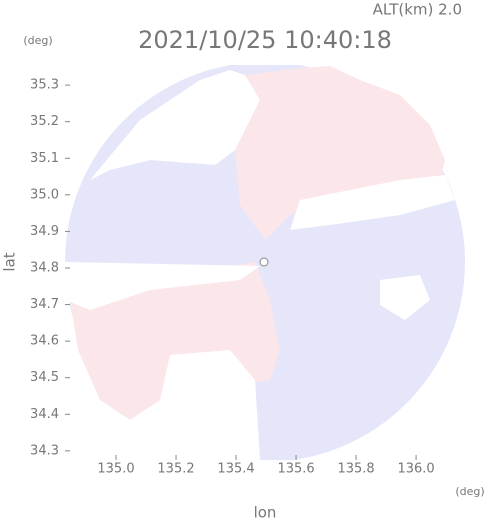  I want to click on y-tick-label: 34.4, so click(44, 414).